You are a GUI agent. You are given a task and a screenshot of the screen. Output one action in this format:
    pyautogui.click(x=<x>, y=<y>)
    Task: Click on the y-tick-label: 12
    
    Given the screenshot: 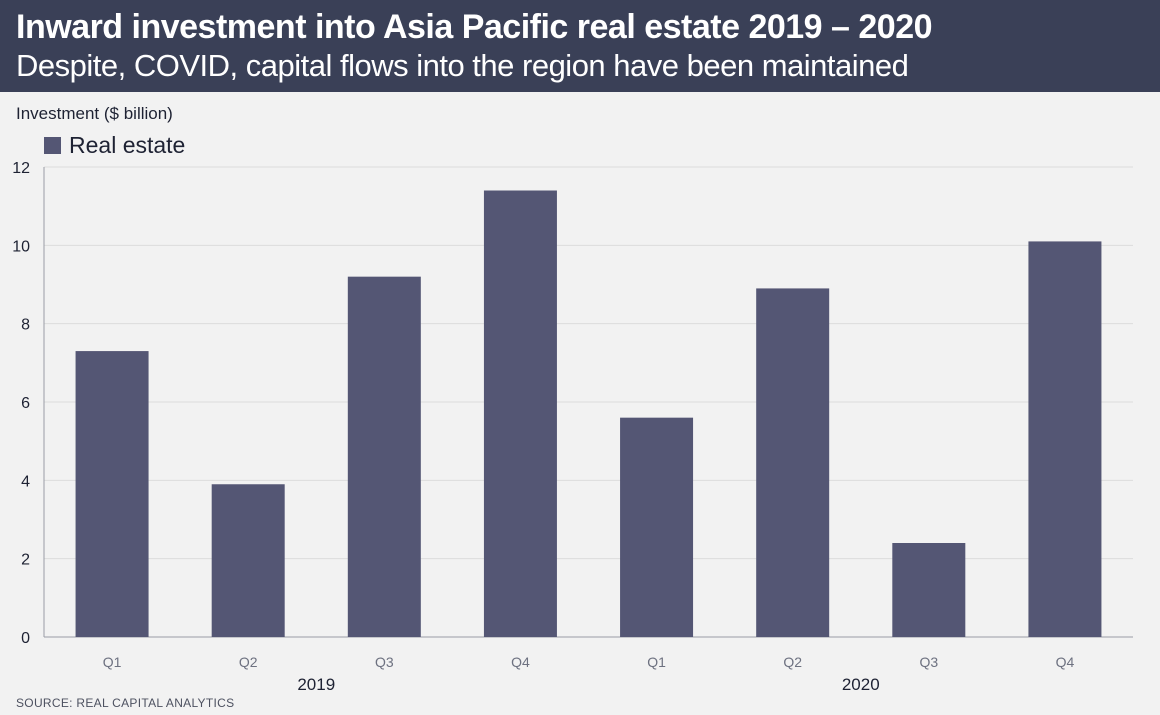 What is the action you would take?
    pyautogui.click(x=21, y=168)
    